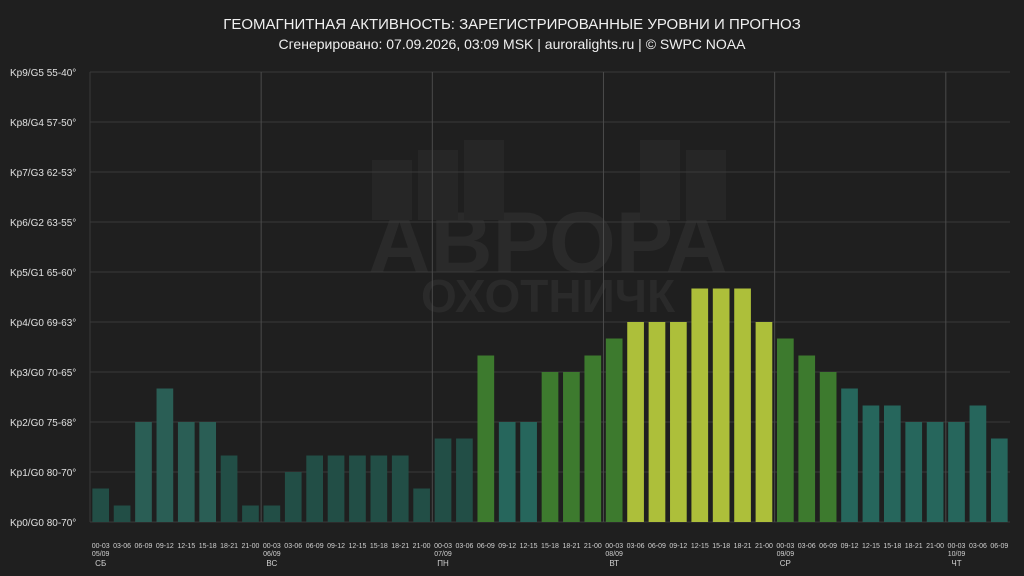  What do you see at coordinates (43, 473) in the screenshot?
I see `y-tick-label: Kp1/G0 80-70°` at bounding box center [43, 473].